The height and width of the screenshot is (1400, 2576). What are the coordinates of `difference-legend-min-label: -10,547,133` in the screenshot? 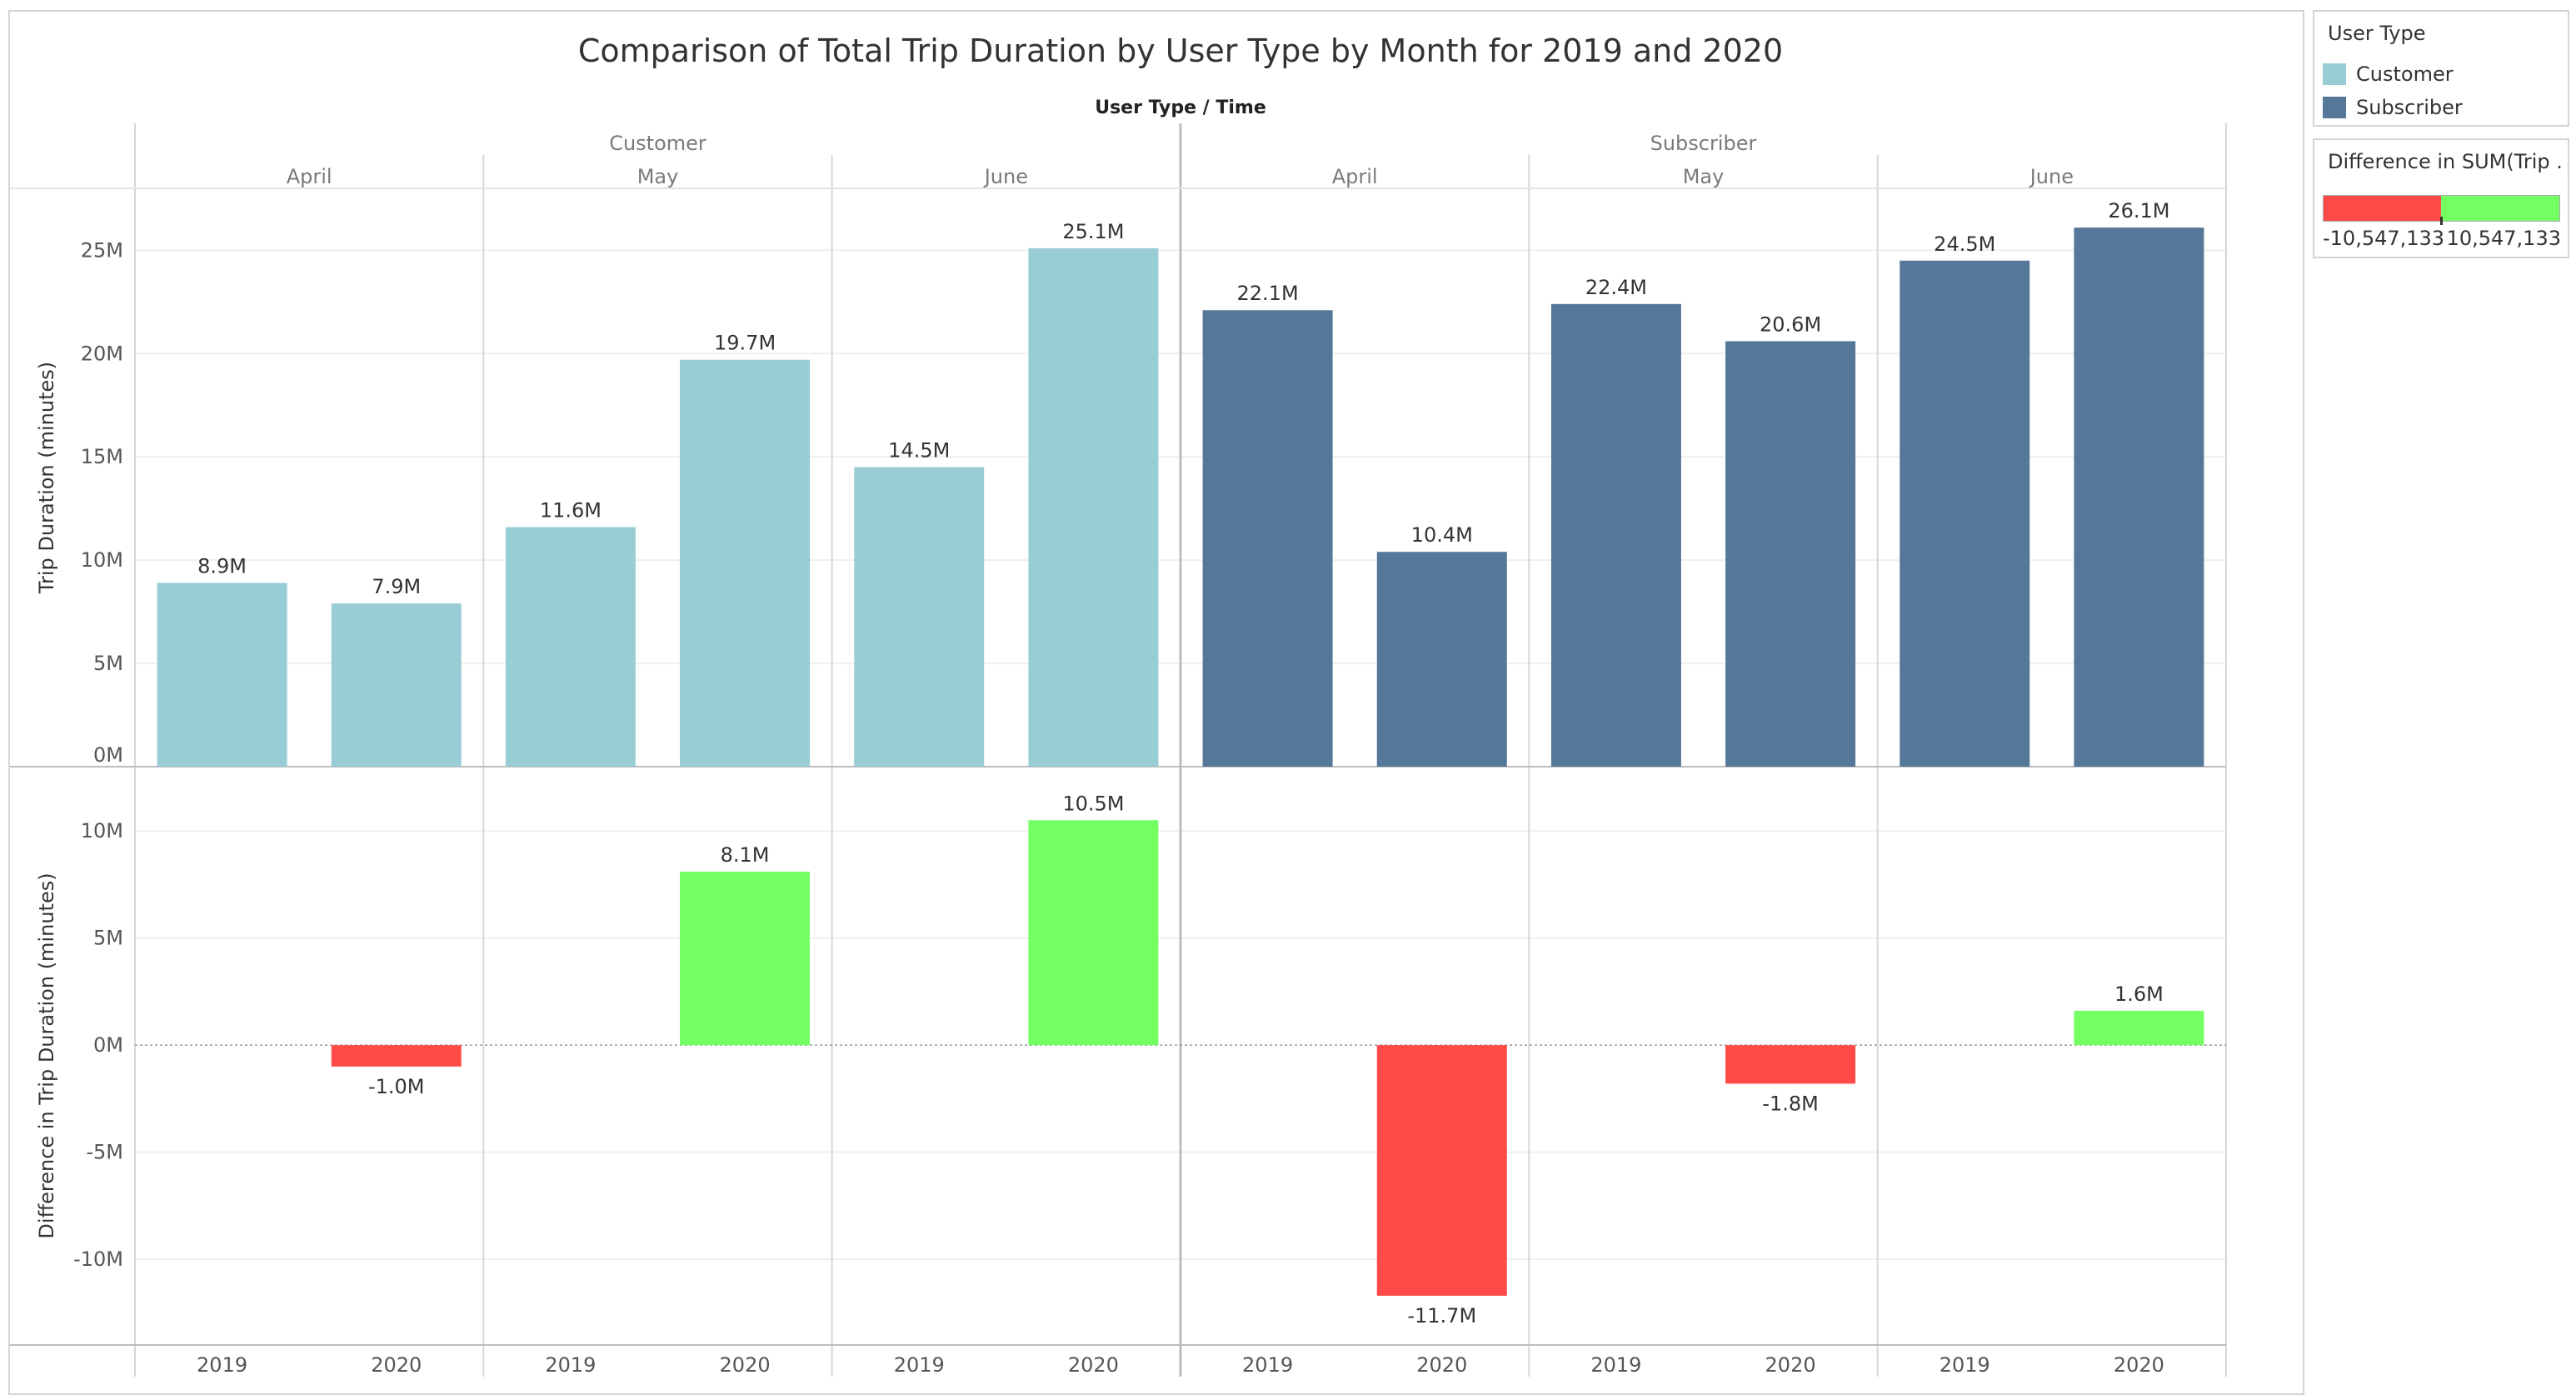 It's located at (2384, 238).